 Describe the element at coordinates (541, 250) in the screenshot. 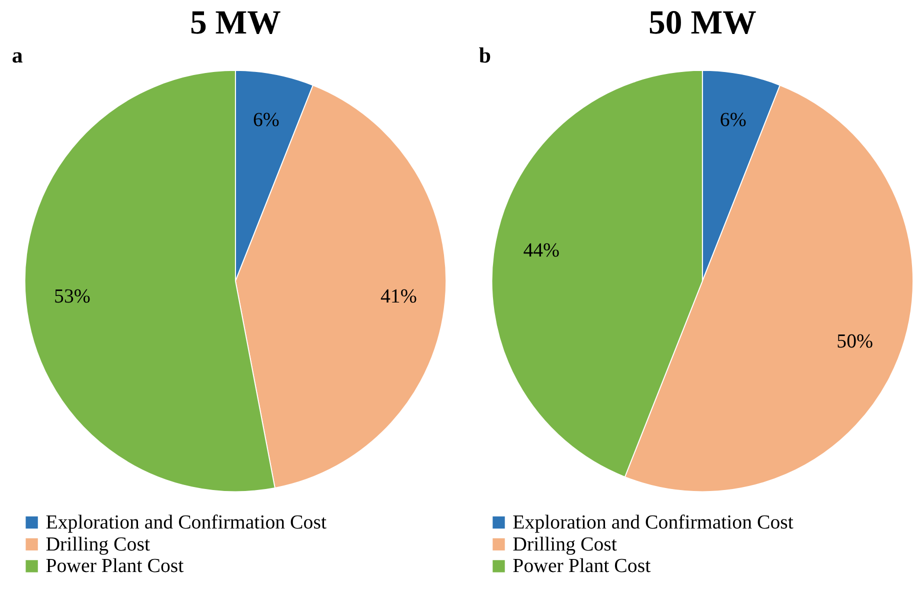

I see `data-label: 44%` at that location.